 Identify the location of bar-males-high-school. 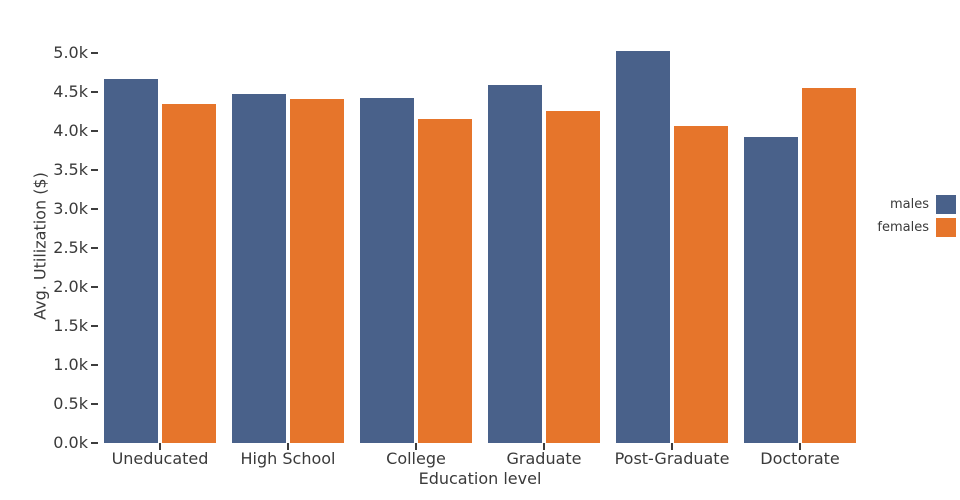
(259, 268).